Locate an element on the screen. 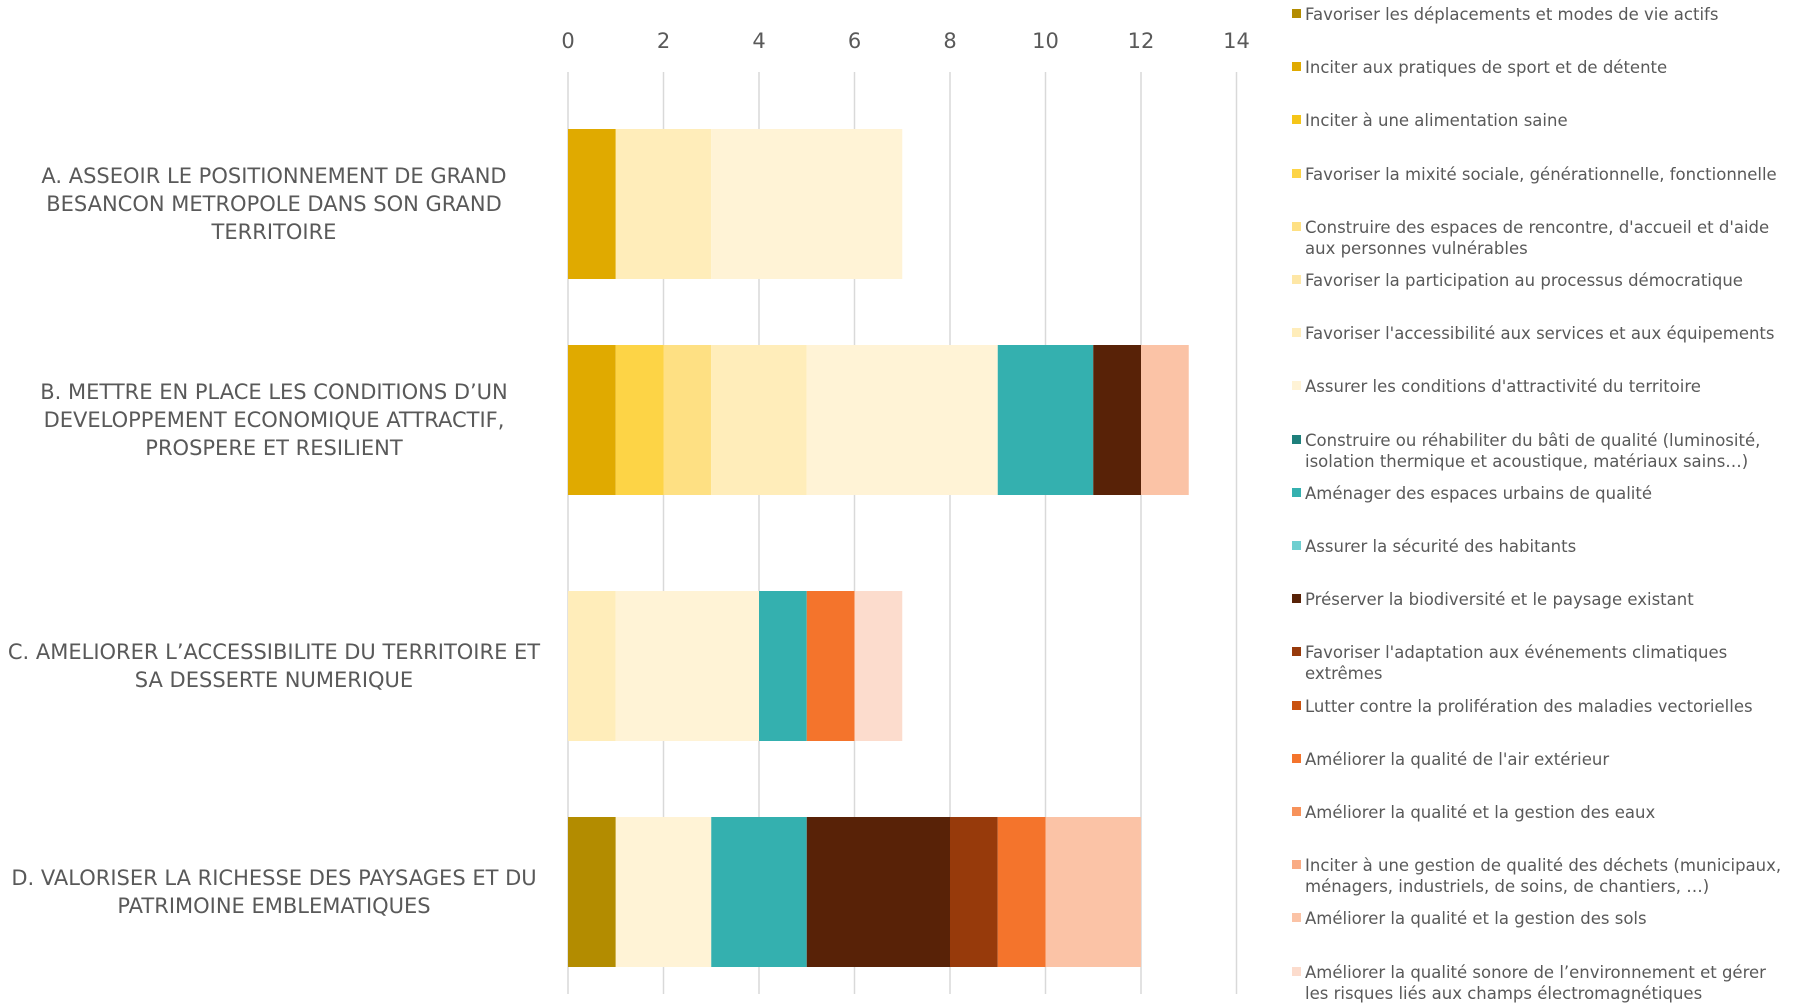  legend-label: Aménager des espaces urbains de qualité is located at coordinates (1548, 493).